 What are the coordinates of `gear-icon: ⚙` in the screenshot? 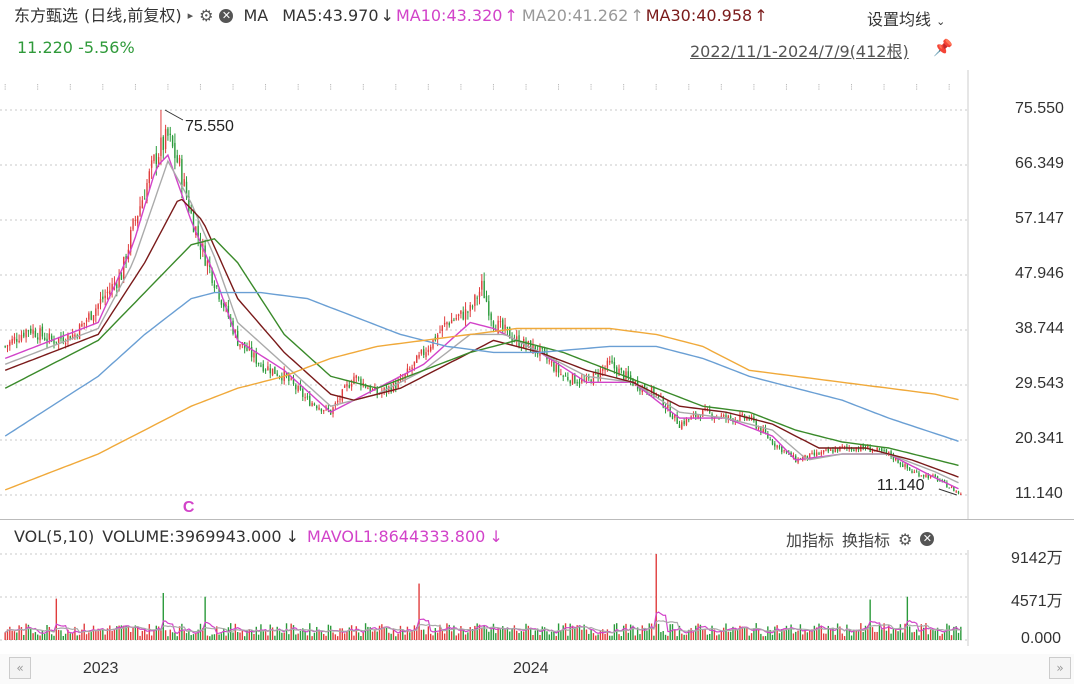 It's located at (905, 539).